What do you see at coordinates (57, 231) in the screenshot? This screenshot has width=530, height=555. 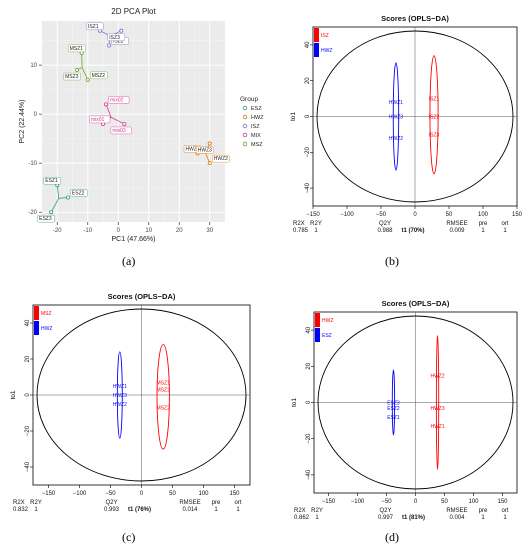 I see `pca-x-tick-label: -20` at bounding box center [57, 231].